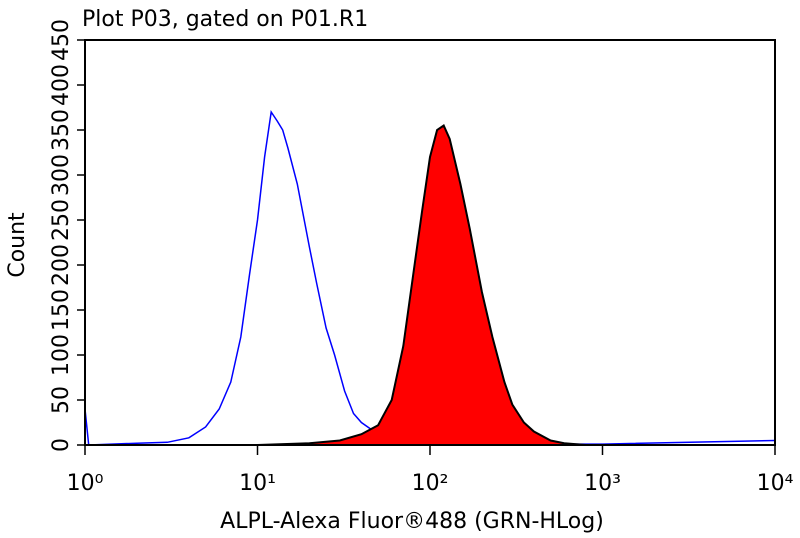  What do you see at coordinates (225, 19) in the screenshot?
I see `chart-title: Plot P03, gated on P01.R1` at bounding box center [225, 19].